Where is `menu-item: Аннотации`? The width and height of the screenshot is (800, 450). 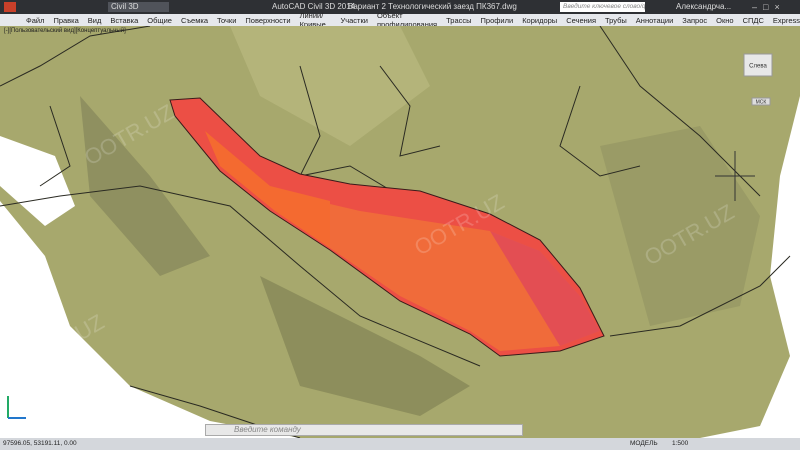
menu-item: Аннотации is located at coordinates (654, 20).